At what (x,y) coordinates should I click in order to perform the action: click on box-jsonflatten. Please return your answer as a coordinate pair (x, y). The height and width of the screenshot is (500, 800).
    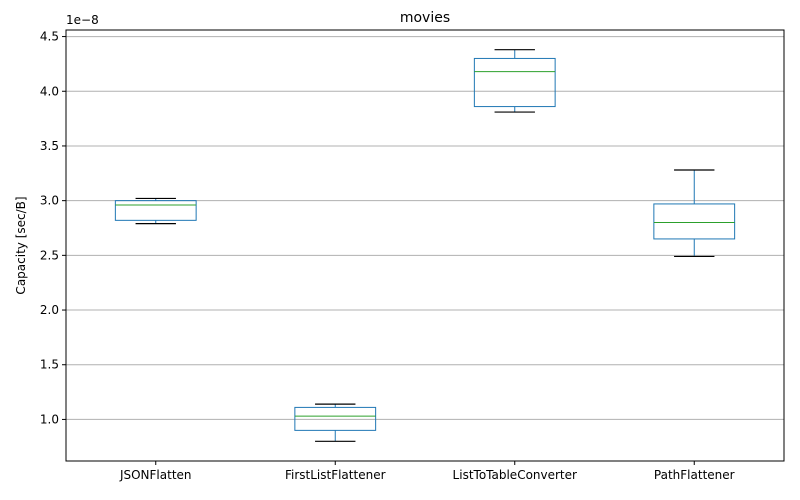
    Looking at the image, I should click on (155, 211).